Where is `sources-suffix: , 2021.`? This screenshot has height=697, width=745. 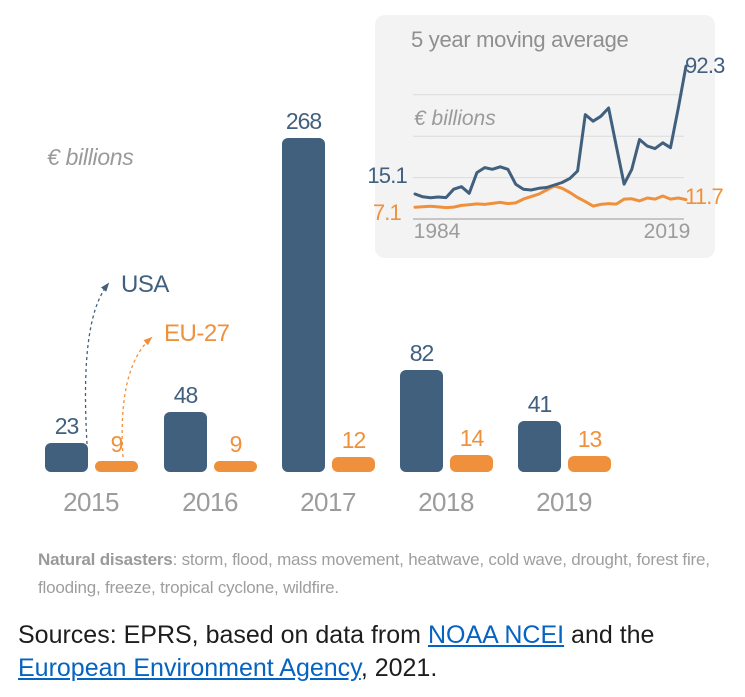
sources-suffix: , 2021. is located at coordinates (399, 668).